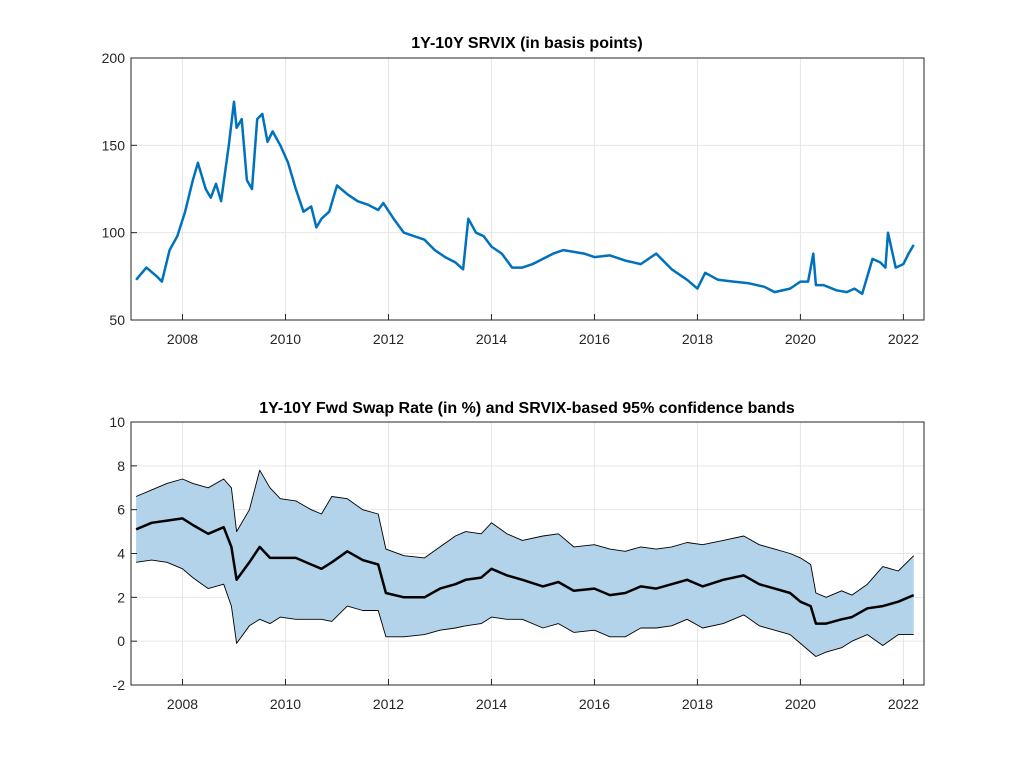 Image resolution: width=1024 pixels, height=768 pixels. What do you see at coordinates (526, 43) in the screenshot?
I see `srvix-chart-title: 1Y-10Y SRVIX (in basis points)` at bounding box center [526, 43].